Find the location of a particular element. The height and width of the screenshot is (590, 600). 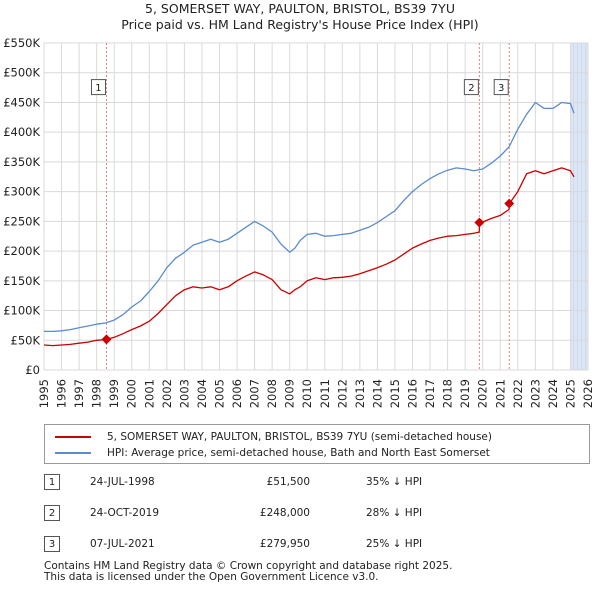

x-tick-label: 2008 is located at coordinates (272, 393).